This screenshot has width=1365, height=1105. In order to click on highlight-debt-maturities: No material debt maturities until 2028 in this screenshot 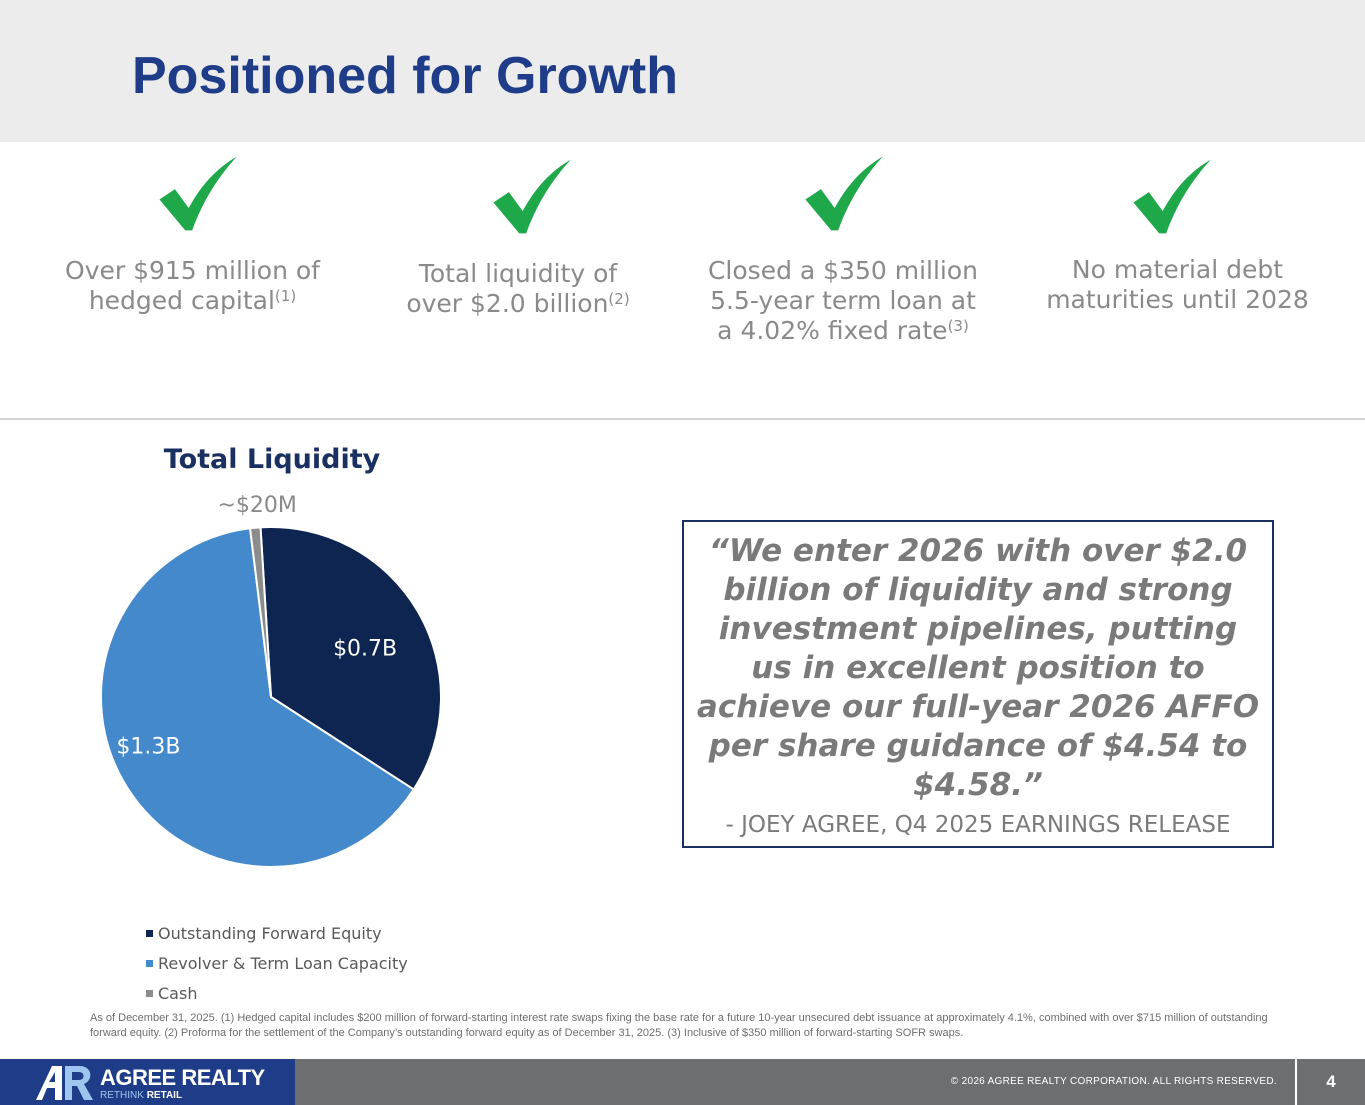, I will do `click(1177, 285)`.